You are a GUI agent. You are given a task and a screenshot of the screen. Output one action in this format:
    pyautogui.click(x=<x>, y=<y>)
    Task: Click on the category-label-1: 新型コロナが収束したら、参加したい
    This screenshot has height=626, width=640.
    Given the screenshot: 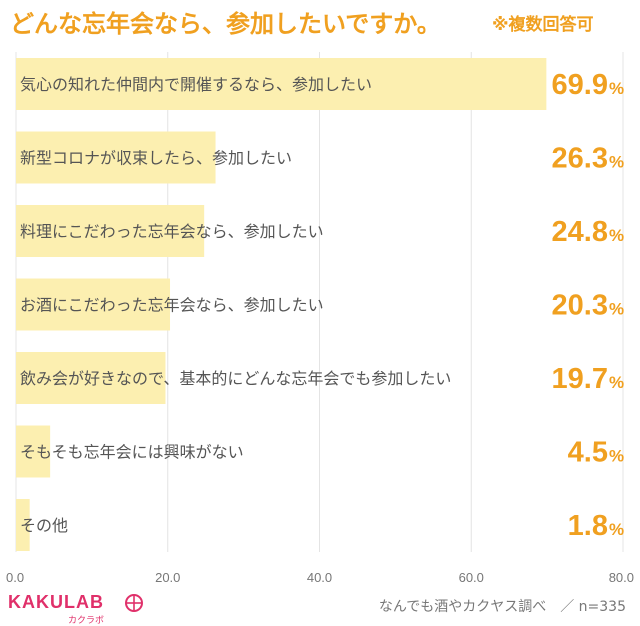 What is the action you would take?
    pyautogui.click(x=156, y=158)
    